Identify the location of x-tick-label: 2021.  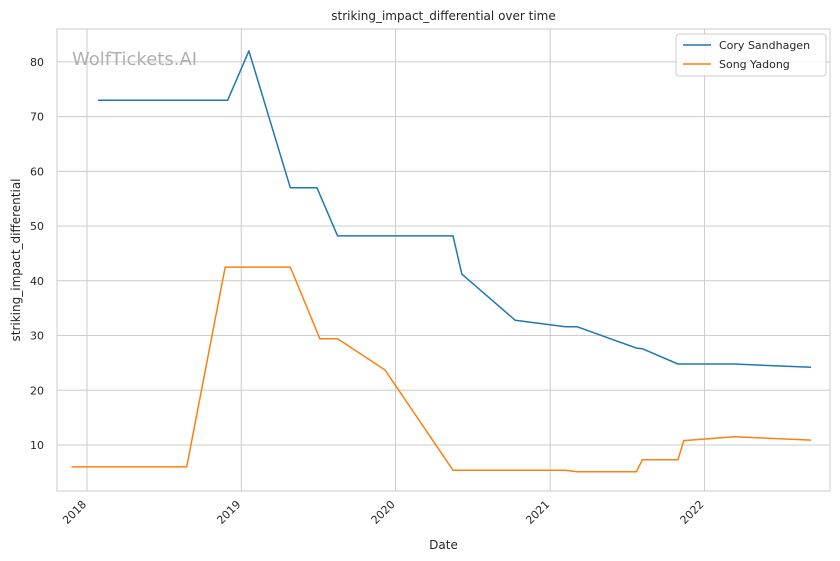
(537, 512).